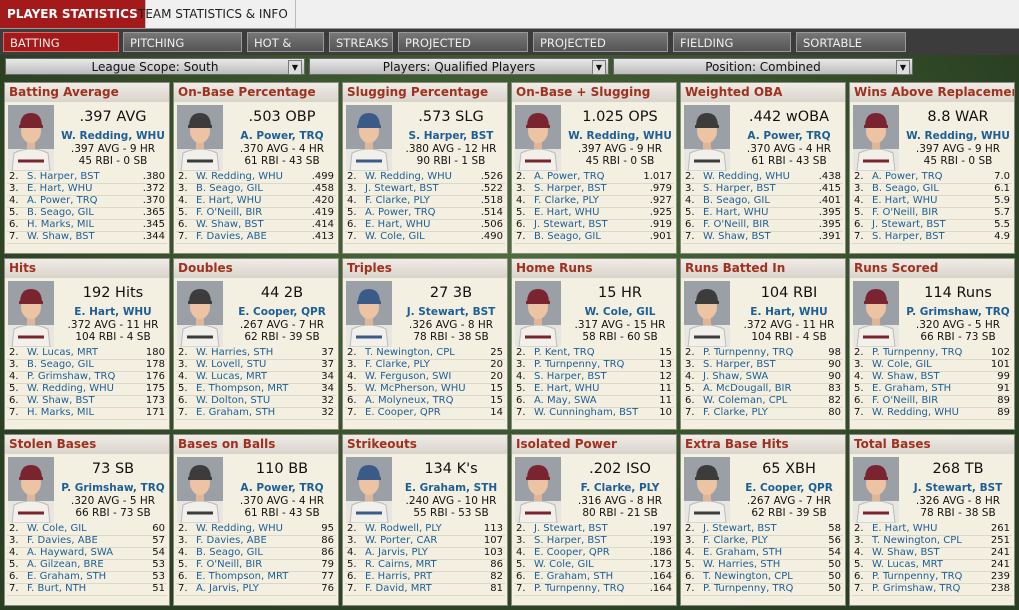  I want to click on leader-name: S. Harper, BST, so click(451, 136).